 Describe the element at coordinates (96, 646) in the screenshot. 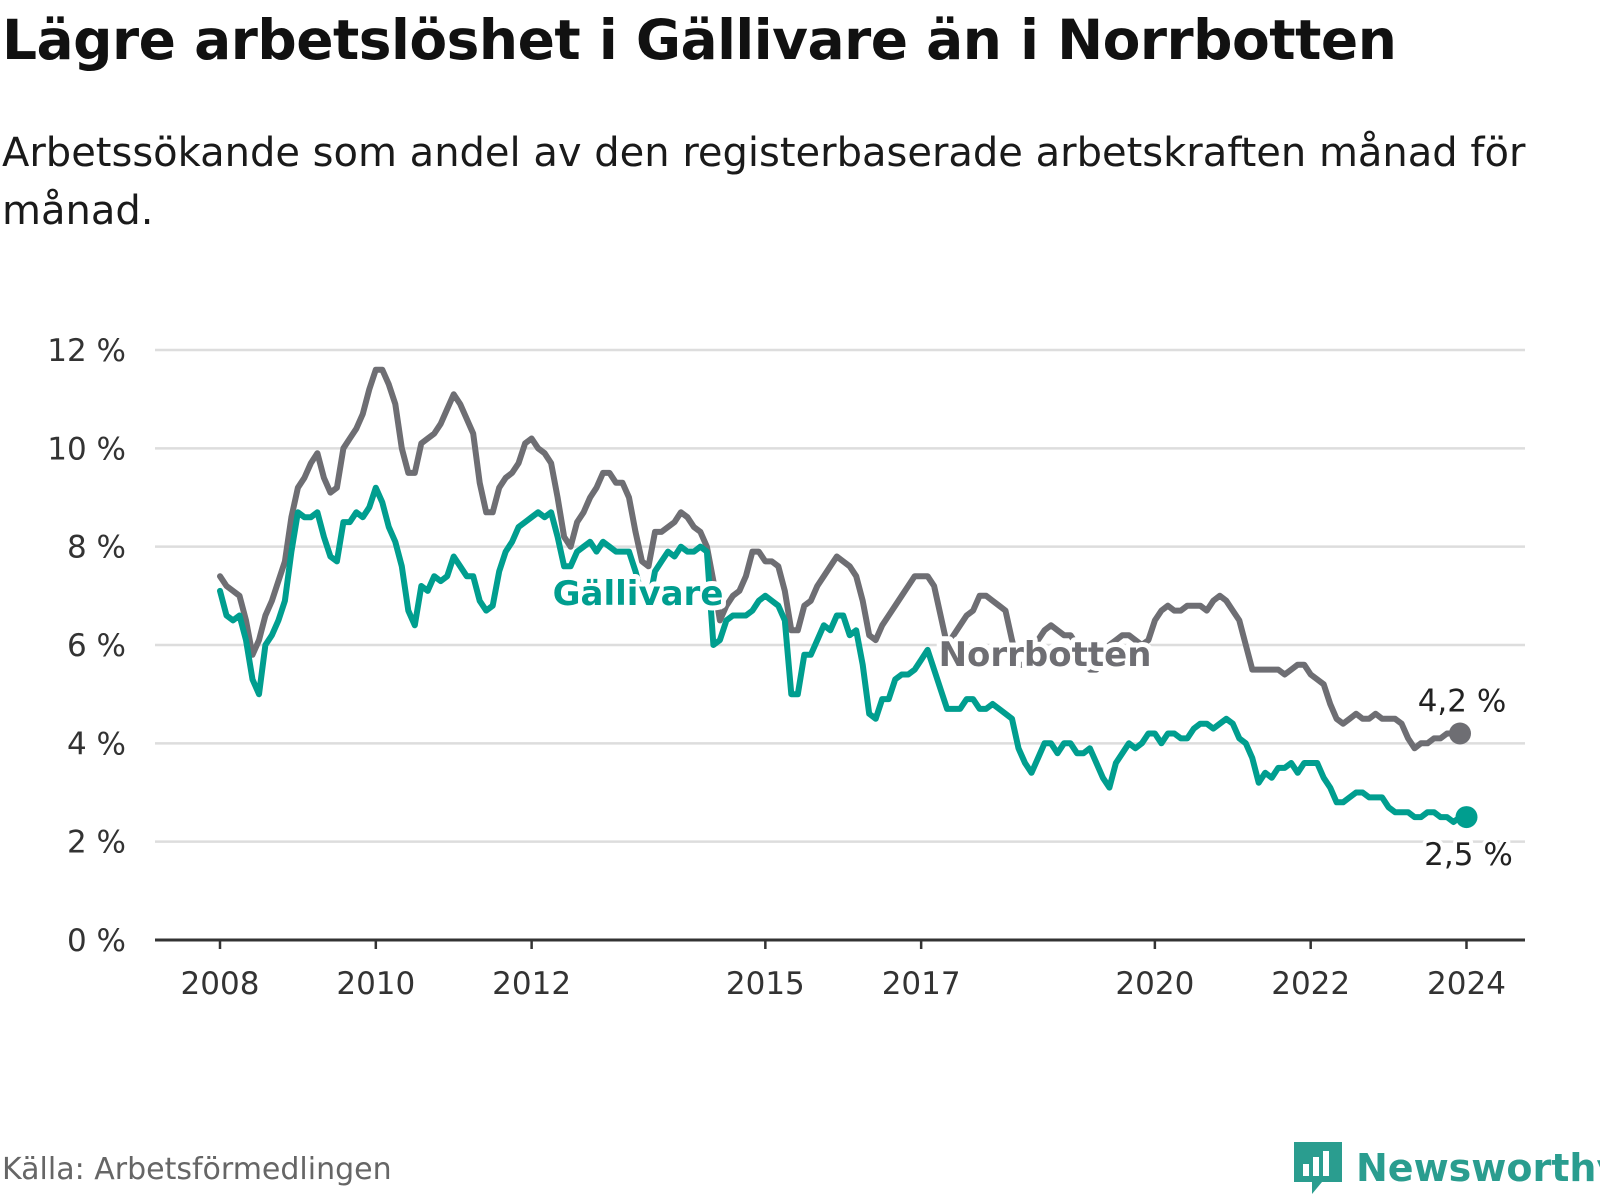

I see `y-tick-label: 6 %` at that location.